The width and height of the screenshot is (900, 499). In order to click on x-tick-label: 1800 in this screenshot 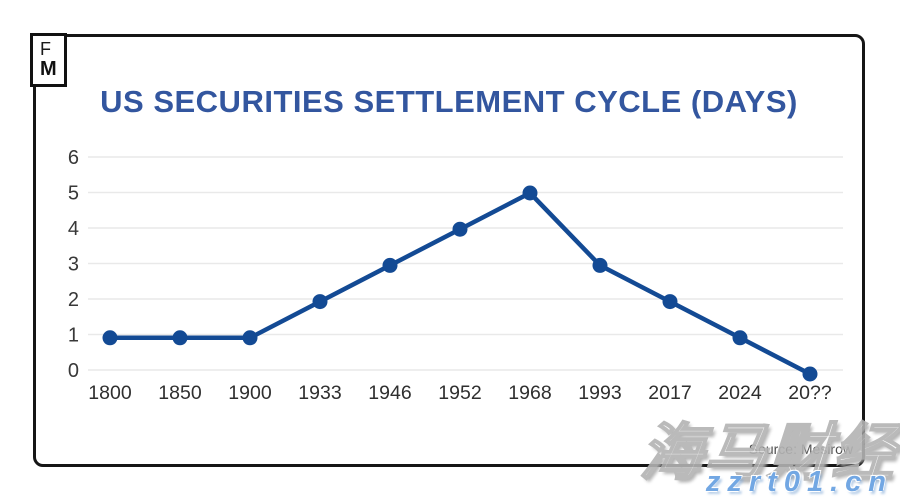, I will do `click(110, 393)`.